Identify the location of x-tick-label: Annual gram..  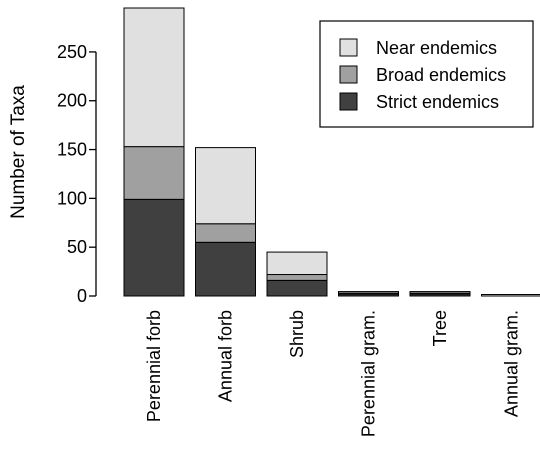
(512, 363).